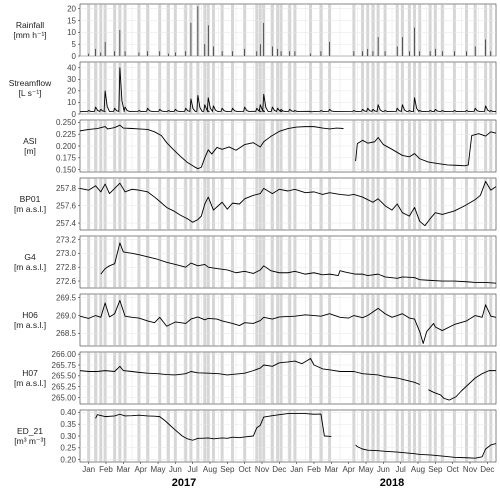 The height and width of the screenshot is (501, 500). What do you see at coordinates (30, 151) in the screenshot?
I see `panel-label-line: [m]` at bounding box center [30, 151].